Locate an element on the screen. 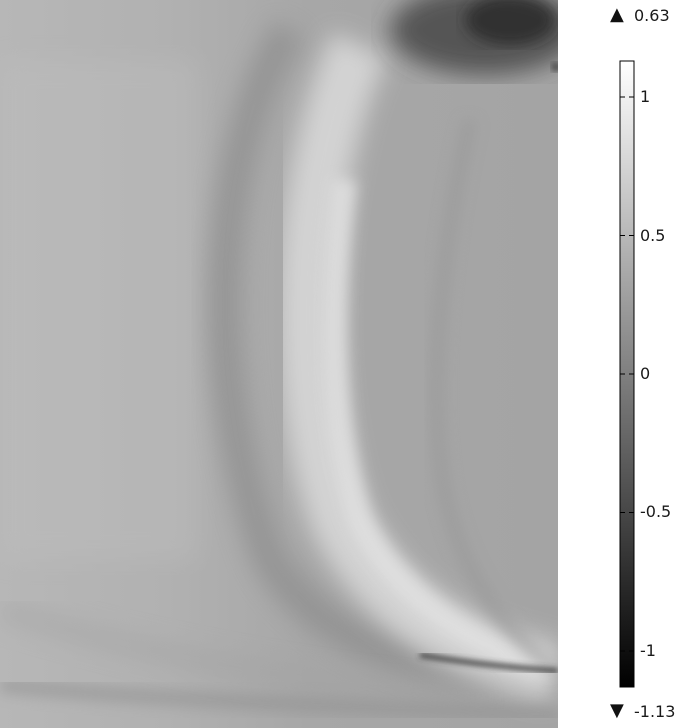 The height and width of the screenshot is (728, 687). dark-point-upper is located at coordinates (554, 67).